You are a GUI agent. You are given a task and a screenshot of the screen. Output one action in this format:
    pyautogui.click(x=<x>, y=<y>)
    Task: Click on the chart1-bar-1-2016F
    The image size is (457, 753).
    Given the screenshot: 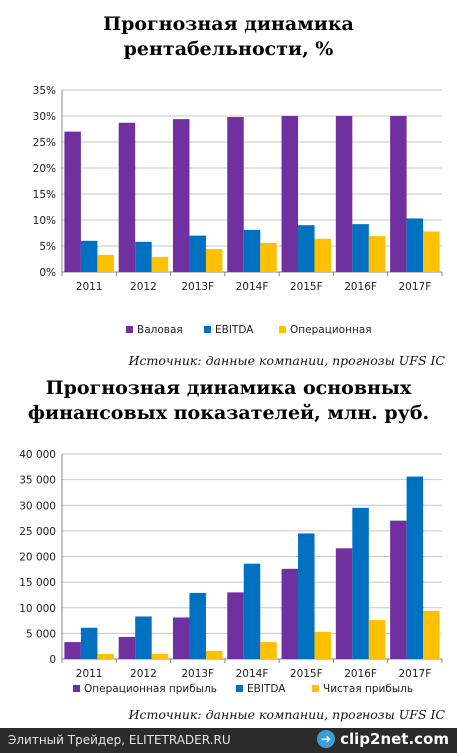 What is the action you would take?
    pyautogui.click(x=344, y=194)
    